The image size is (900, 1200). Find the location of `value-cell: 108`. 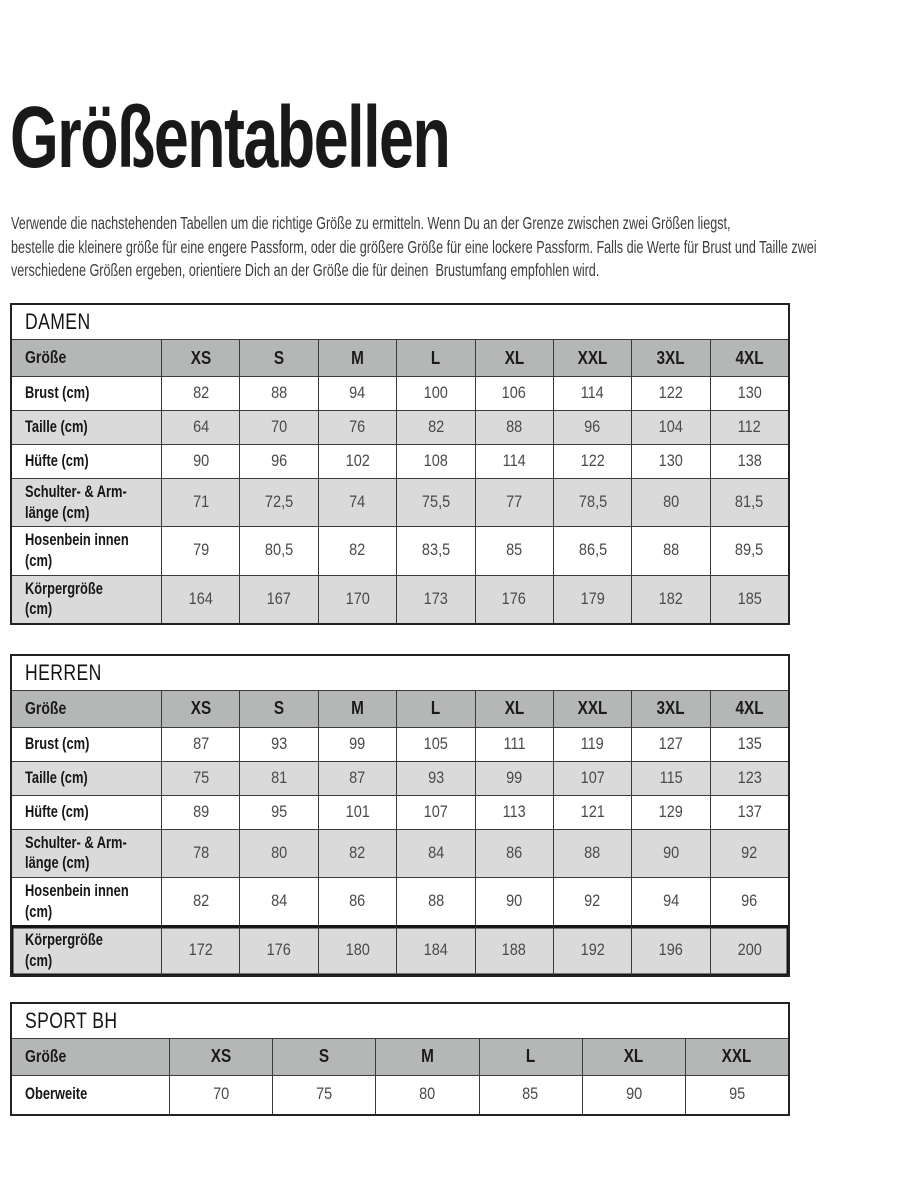

value-cell: 108 is located at coordinates (435, 461).